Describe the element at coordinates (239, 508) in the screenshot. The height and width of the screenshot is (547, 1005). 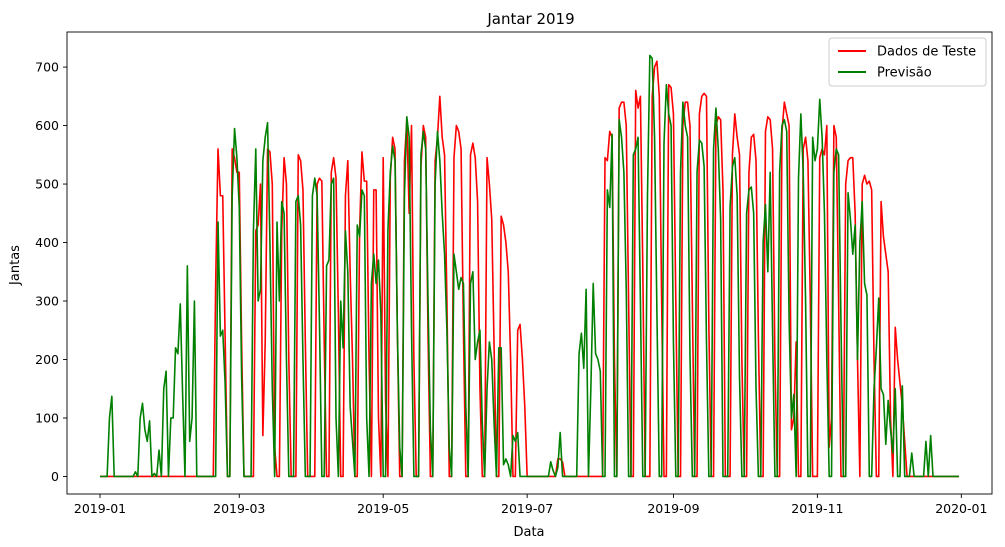
I see `x-tick-label: 2019-03` at that location.